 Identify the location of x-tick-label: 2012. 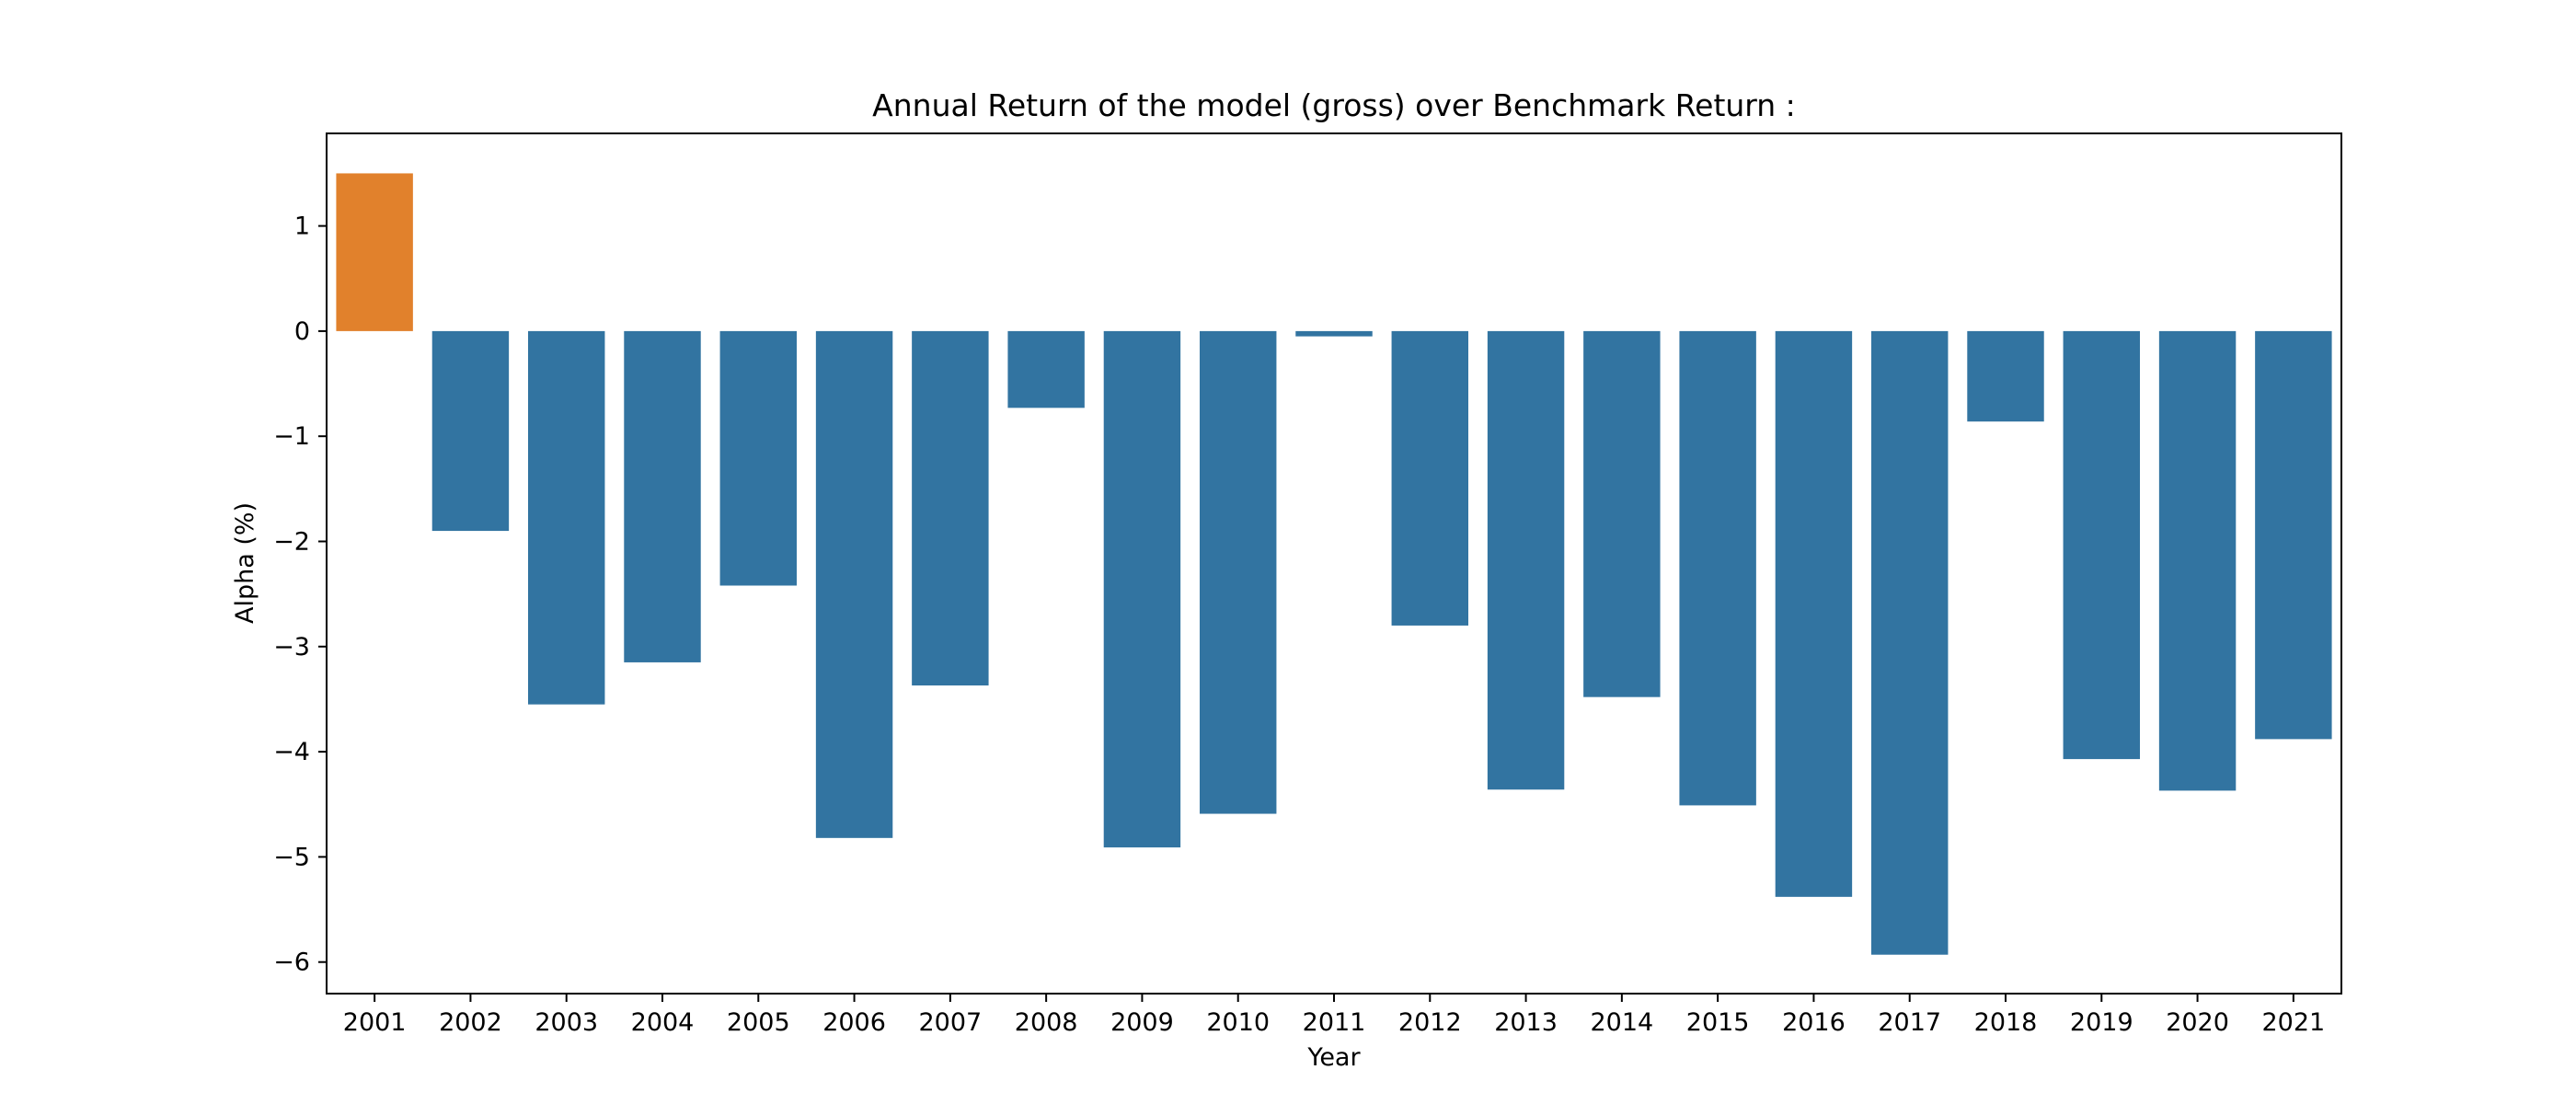
(1430, 1022).